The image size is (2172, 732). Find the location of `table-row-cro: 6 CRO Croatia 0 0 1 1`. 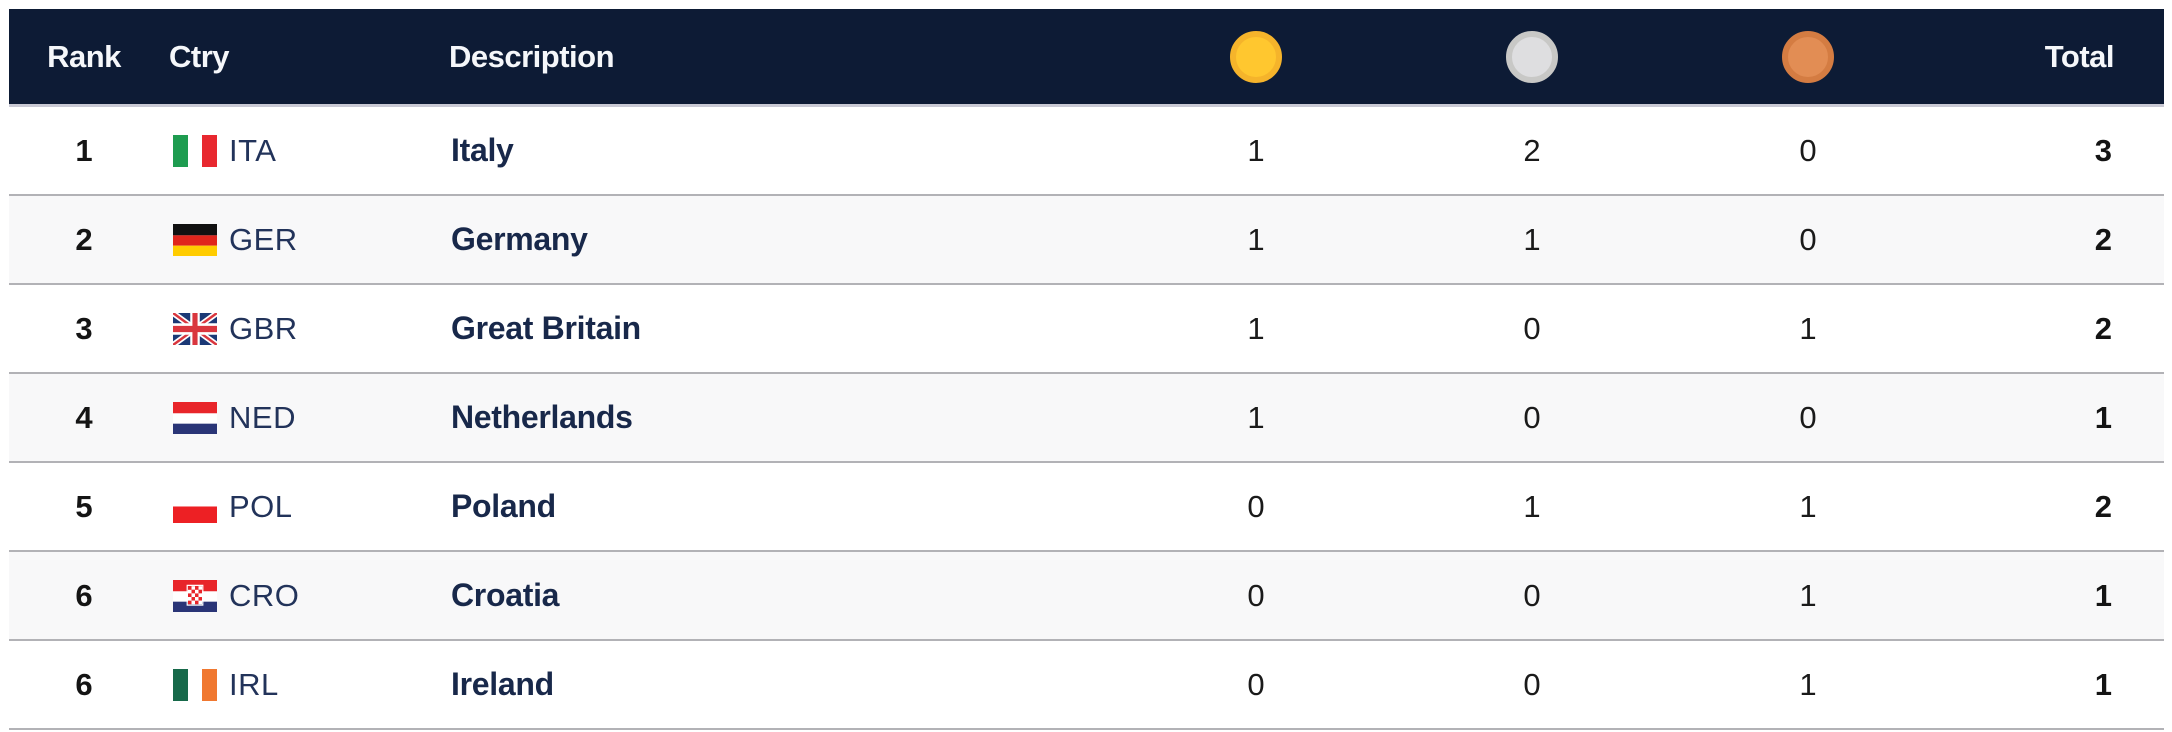

table-row-cro: 6 CRO Croatia 0 0 1 1 is located at coordinates (1086, 596).